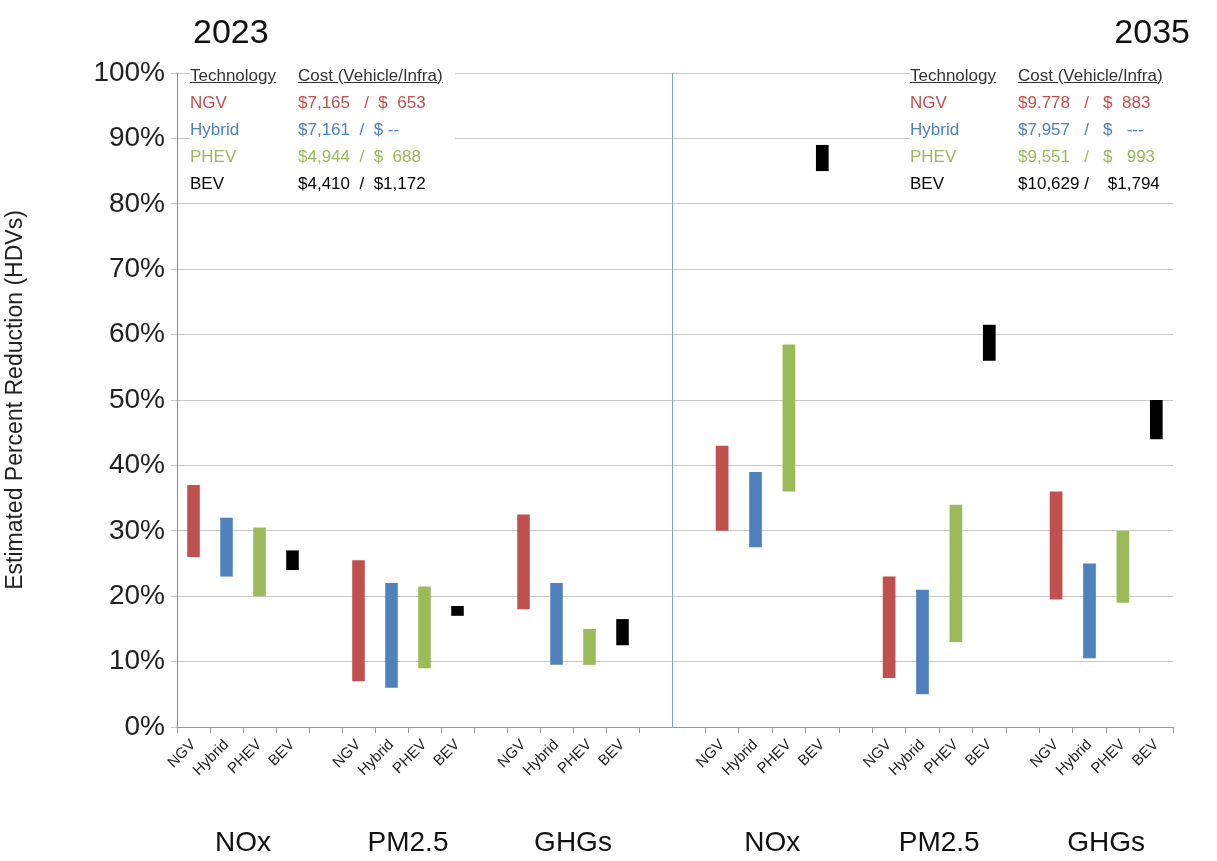  Describe the element at coordinates (1087, 156) in the screenshot. I see `annotation: $9,551 / $ 993` at that location.